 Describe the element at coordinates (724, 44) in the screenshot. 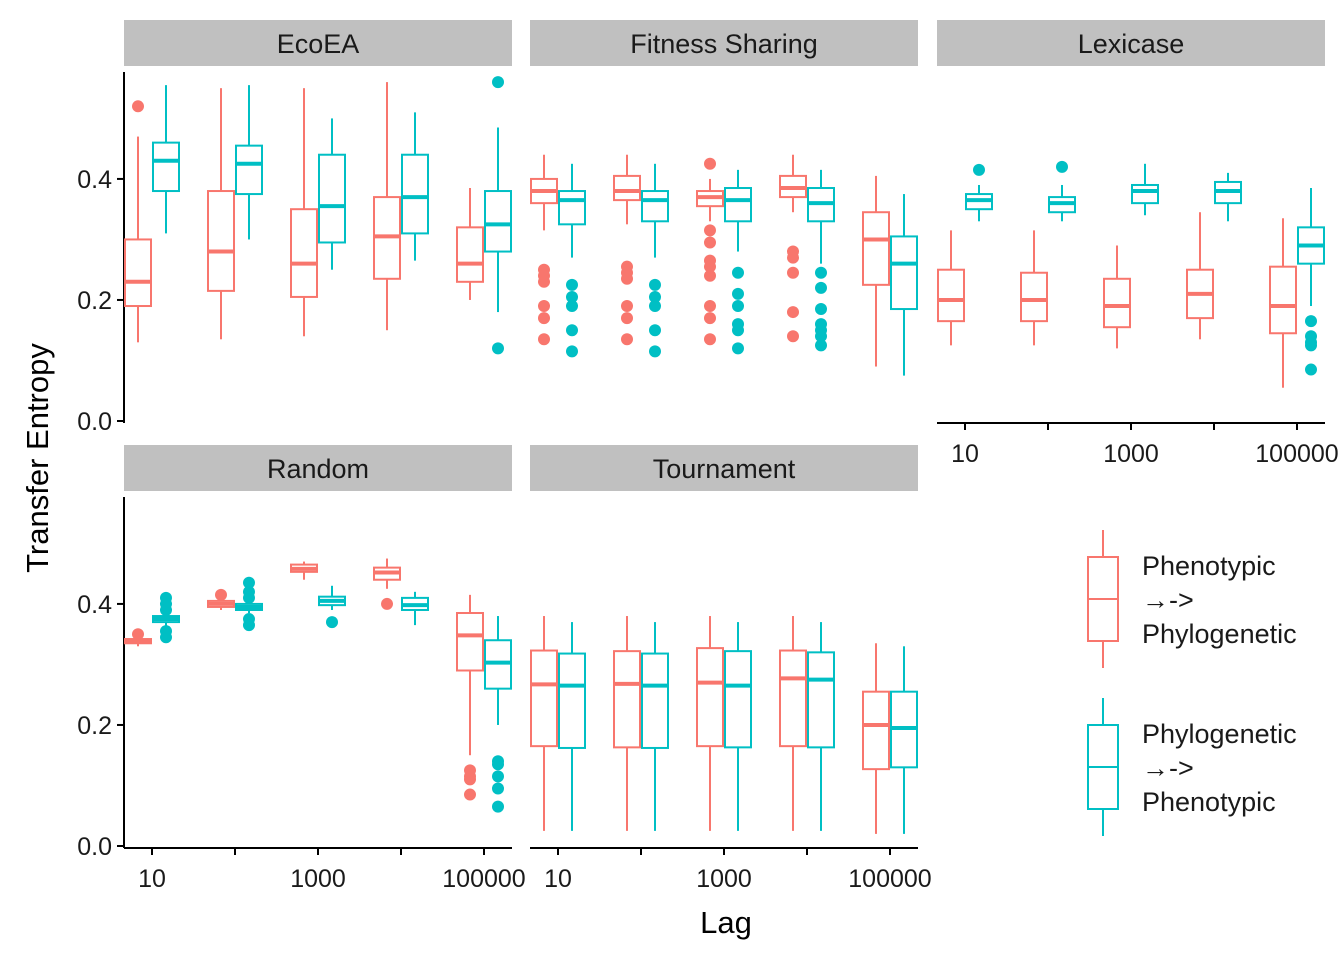

I see `facet-strip-label: Fitness Sharing` at that location.